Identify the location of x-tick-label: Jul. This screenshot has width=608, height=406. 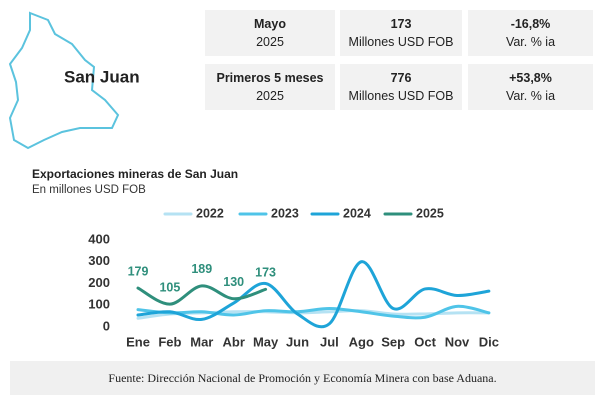
(329, 341).